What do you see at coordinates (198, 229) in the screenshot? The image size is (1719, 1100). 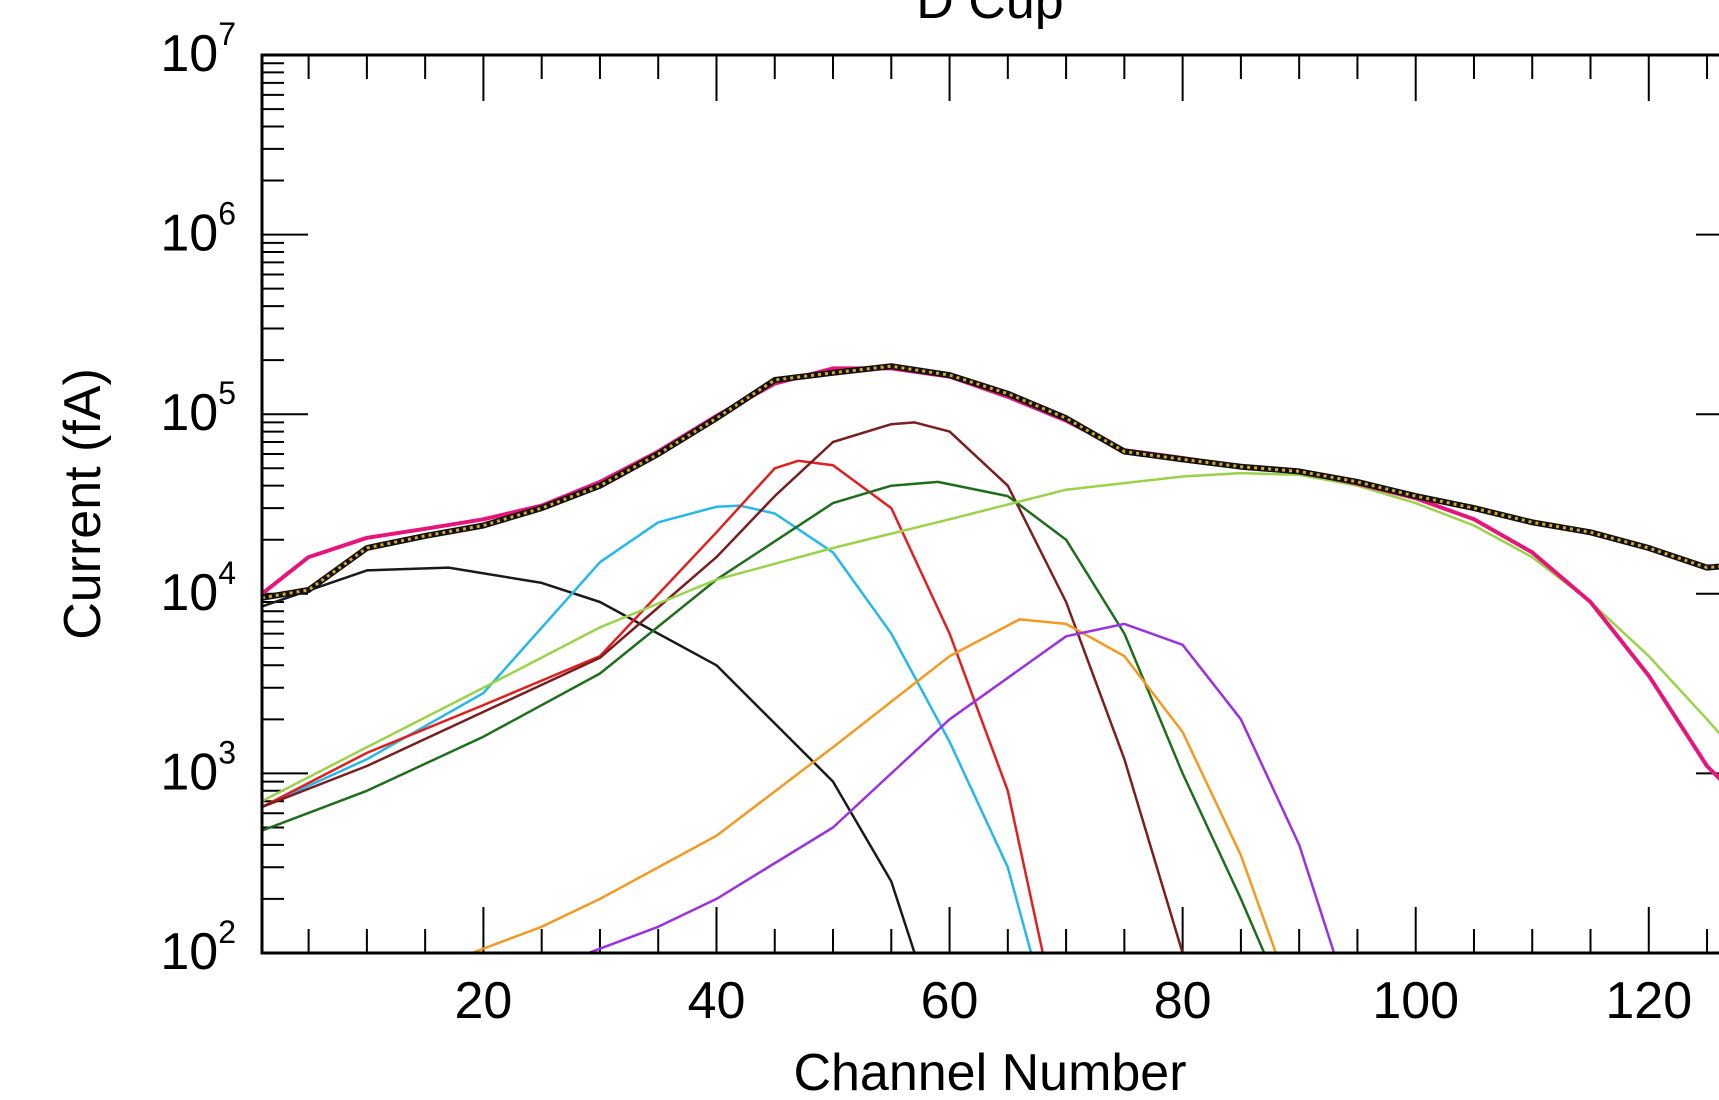 I see `y-tick-label: 10⁶` at bounding box center [198, 229].